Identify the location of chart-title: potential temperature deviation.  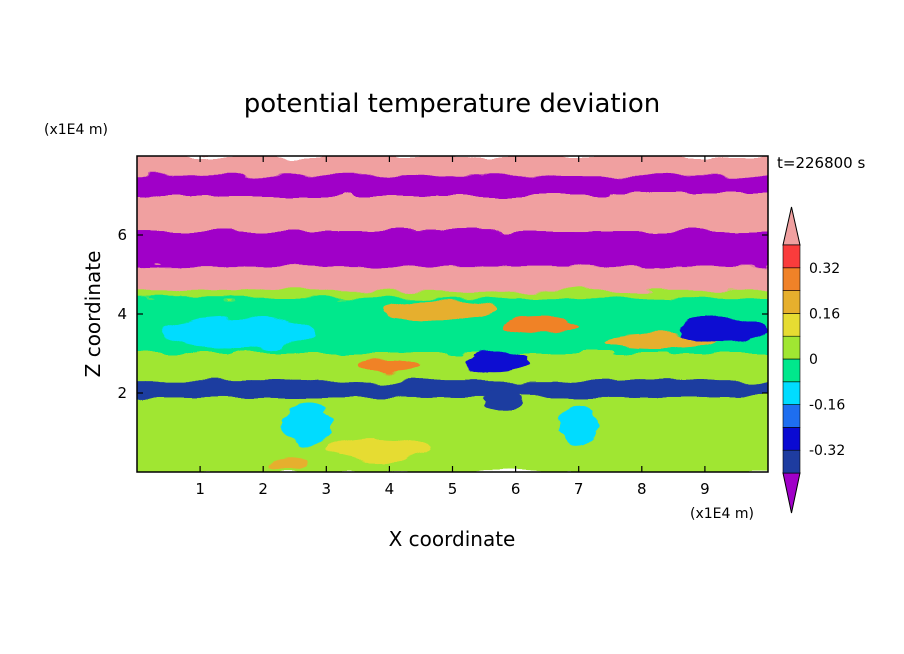
(452, 104).